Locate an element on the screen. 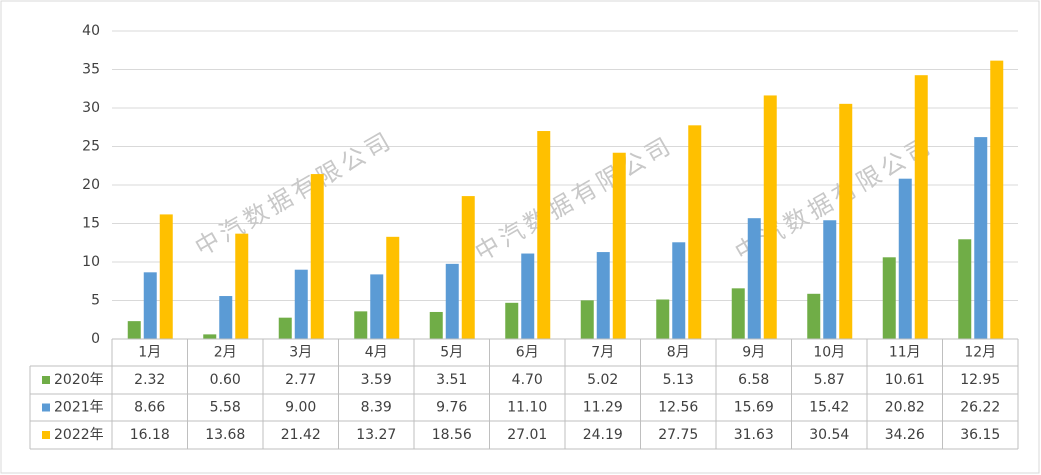 The height and width of the screenshot is (475, 1041). table-value: 18.56 is located at coordinates (452, 435).